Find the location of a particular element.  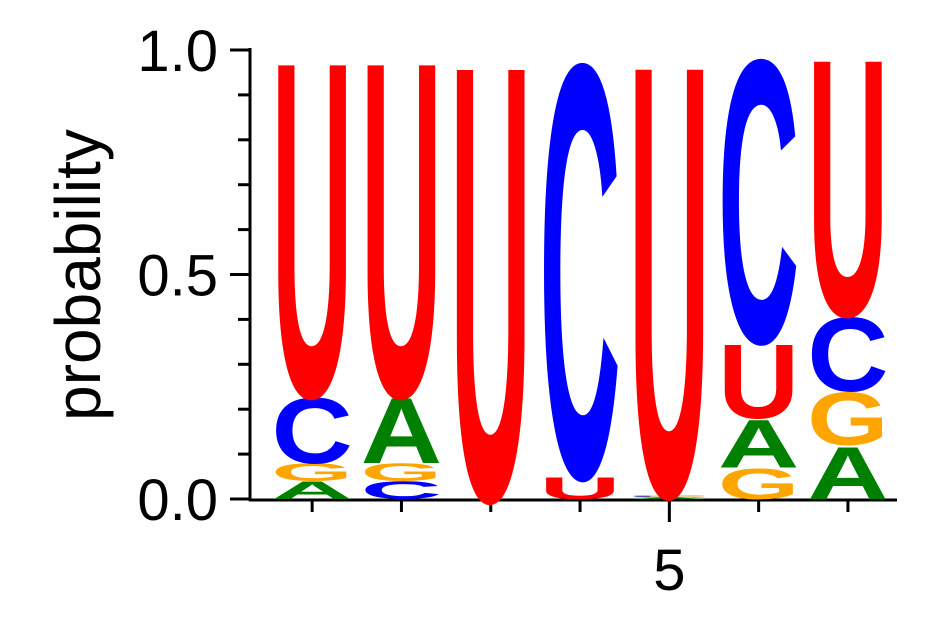

x-tick-label: 5 is located at coordinates (669, 570).